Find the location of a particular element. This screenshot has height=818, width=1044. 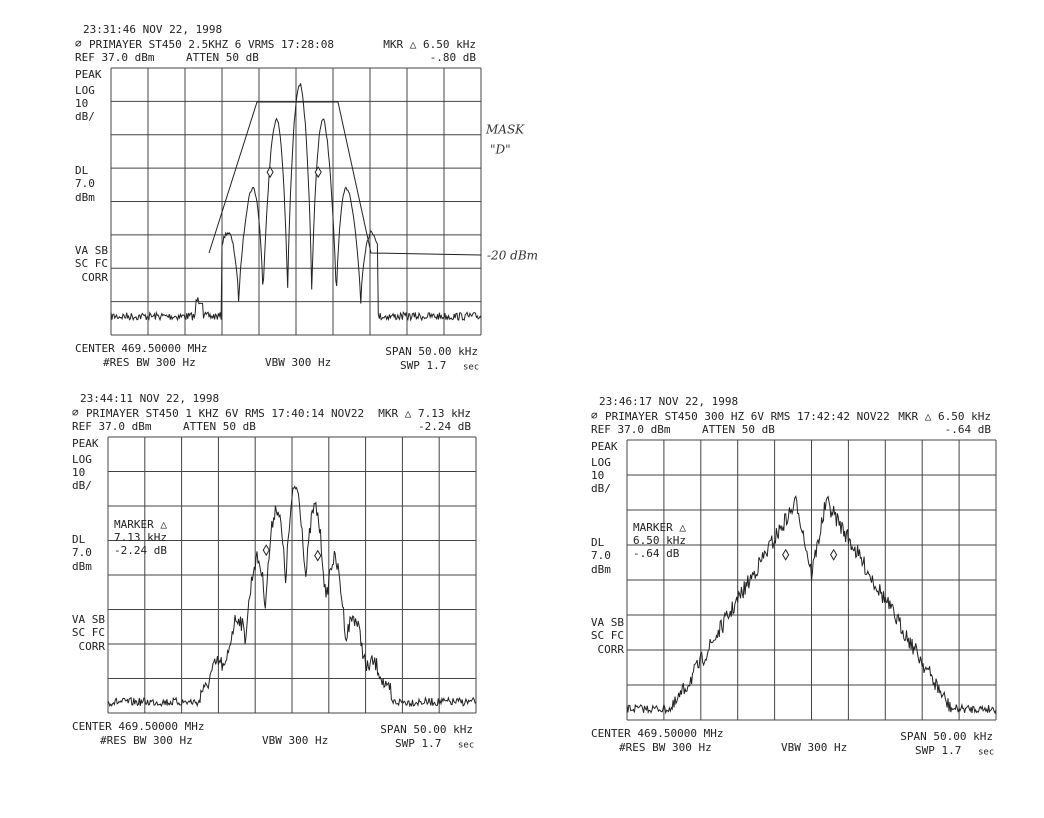

marker-level: -.64 dB is located at coordinates (968, 429).